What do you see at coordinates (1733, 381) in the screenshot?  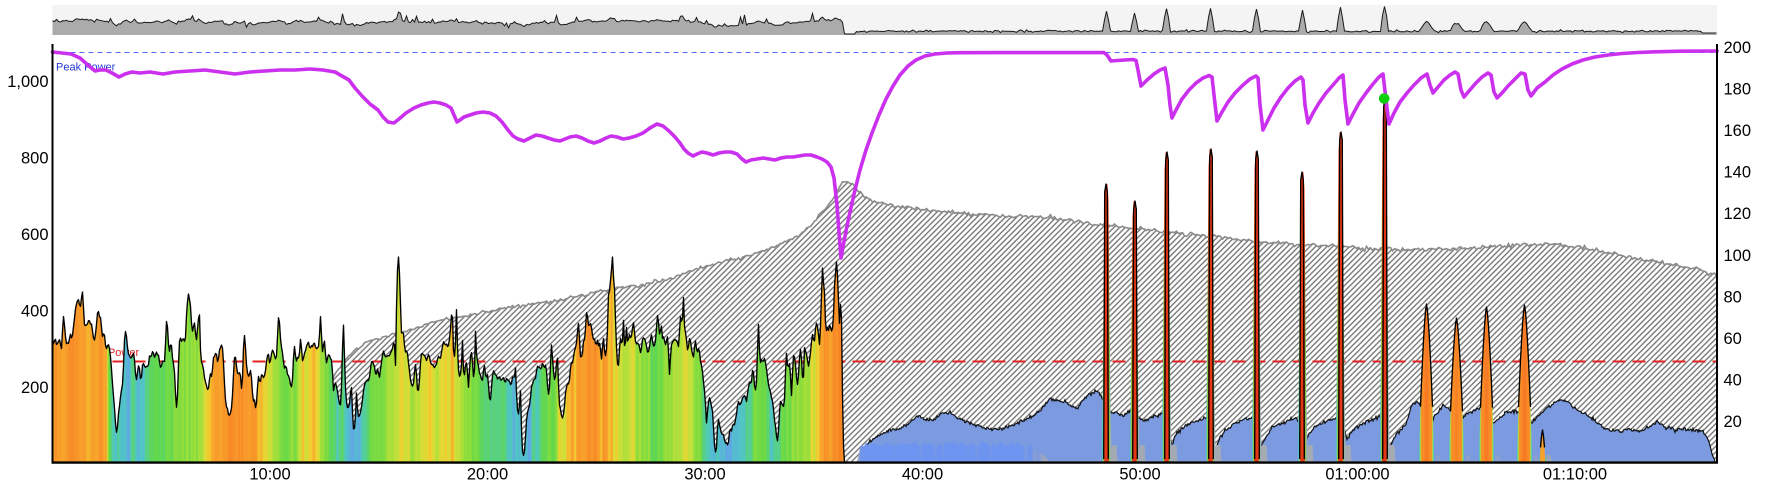 I see `svg-text: 40` at bounding box center [1733, 381].